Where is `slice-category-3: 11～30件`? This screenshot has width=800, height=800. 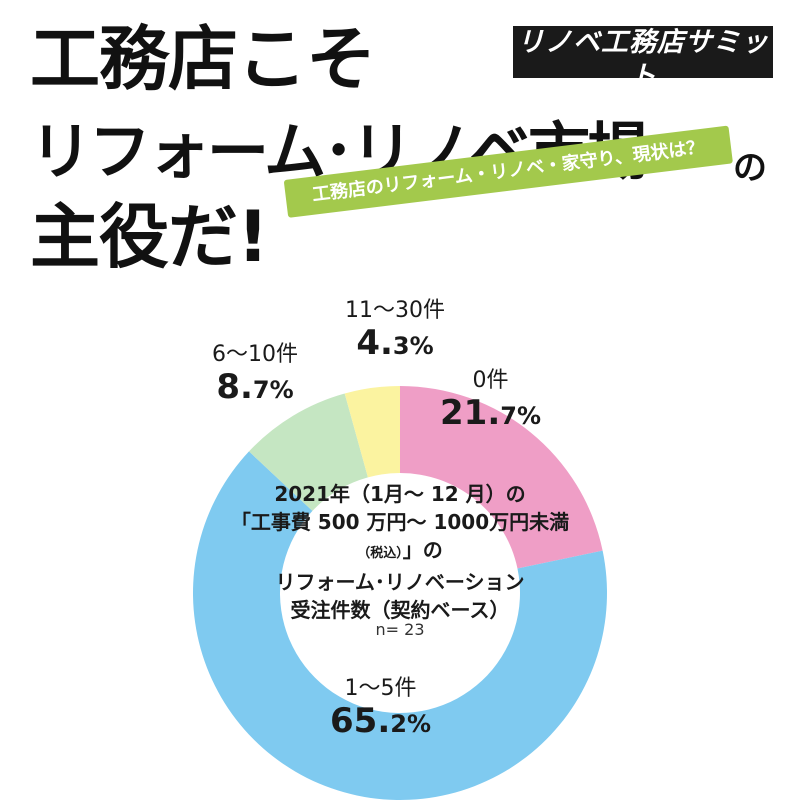
slice-category-3: 11～30件 is located at coordinates (395, 310).